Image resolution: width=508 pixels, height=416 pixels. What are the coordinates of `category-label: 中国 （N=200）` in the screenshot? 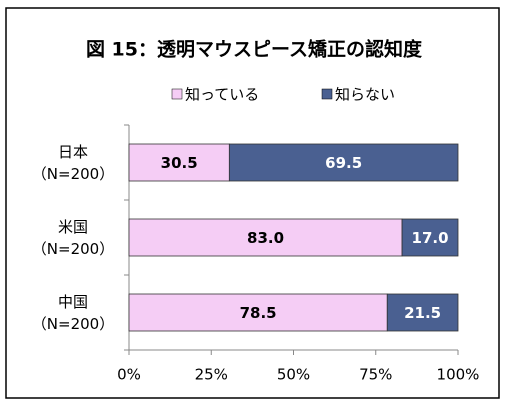 It's located at (73, 312).